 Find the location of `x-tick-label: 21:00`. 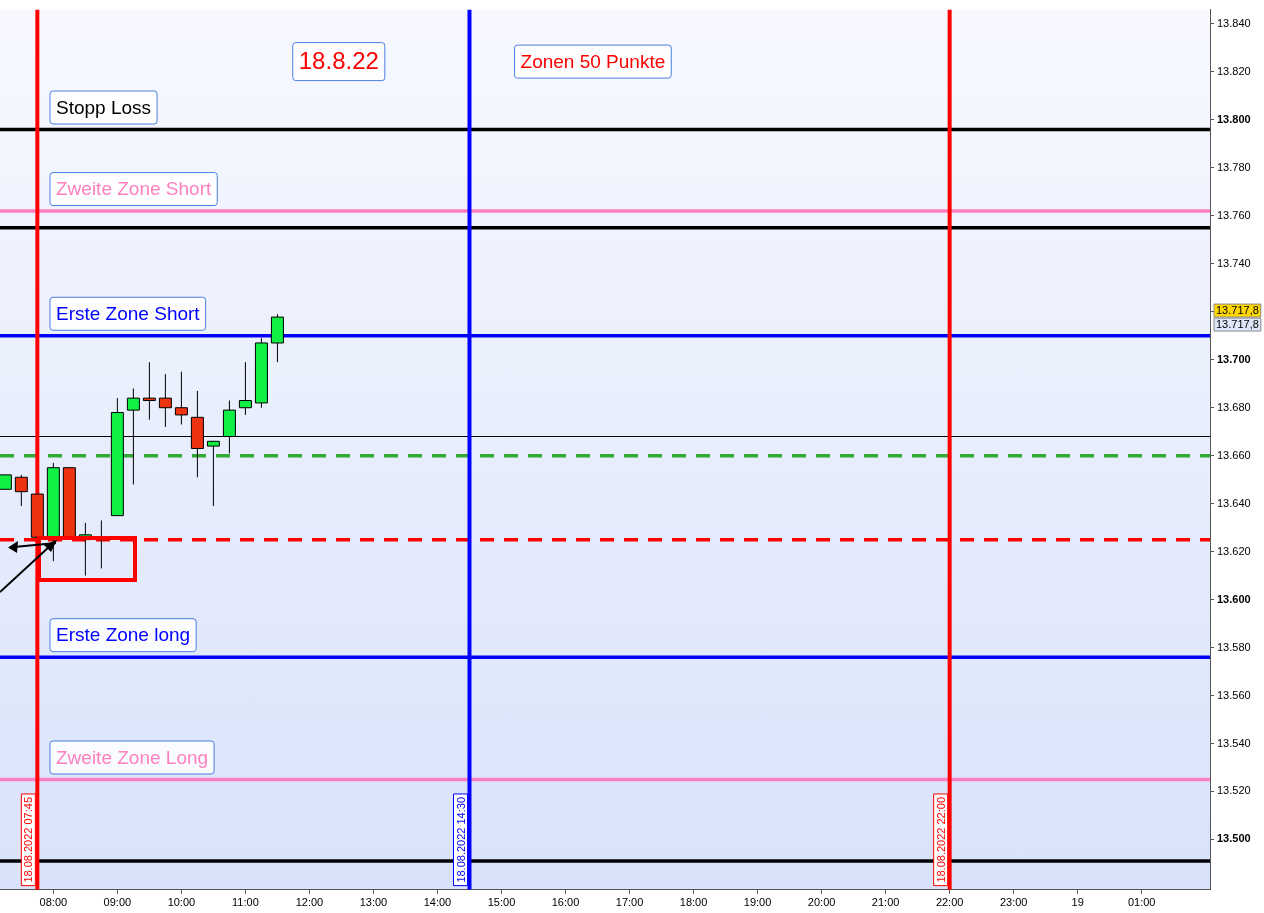

x-tick-label: 21:00 is located at coordinates (885, 902).